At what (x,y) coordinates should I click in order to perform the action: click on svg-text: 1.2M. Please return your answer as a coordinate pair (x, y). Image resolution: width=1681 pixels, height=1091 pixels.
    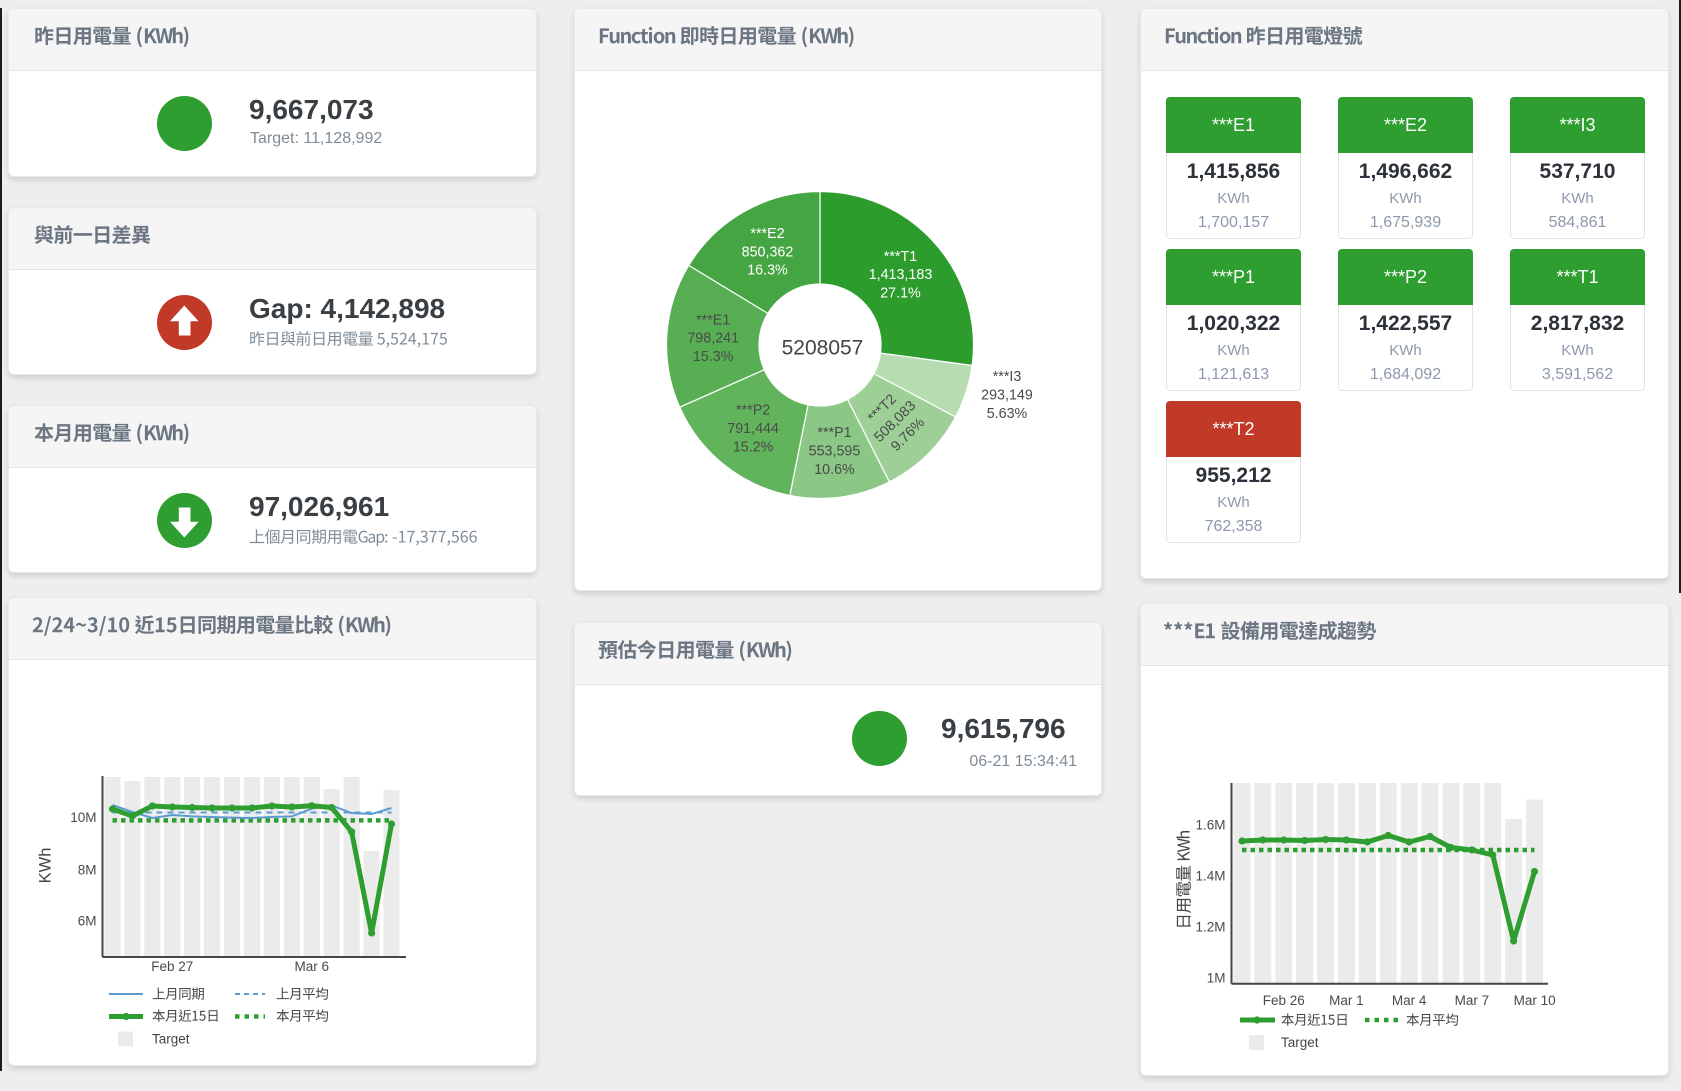
    Looking at the image, I should click on (1210, 927).